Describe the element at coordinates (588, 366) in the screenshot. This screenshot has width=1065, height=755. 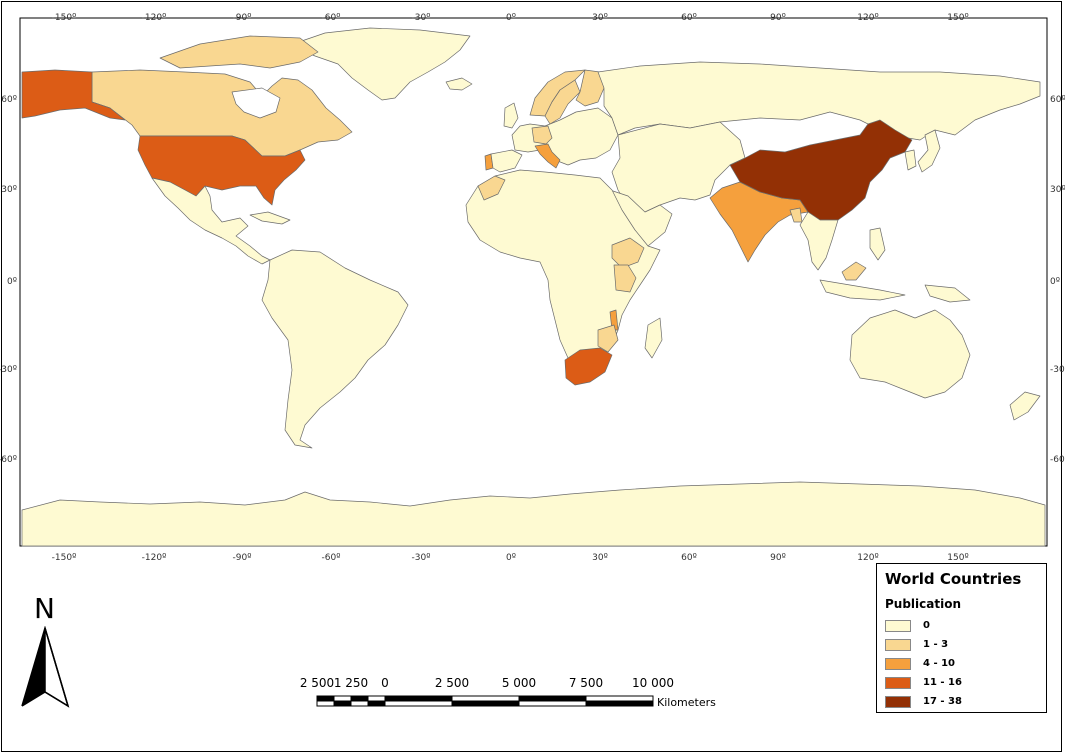
I see `country-south-africa` at that location.